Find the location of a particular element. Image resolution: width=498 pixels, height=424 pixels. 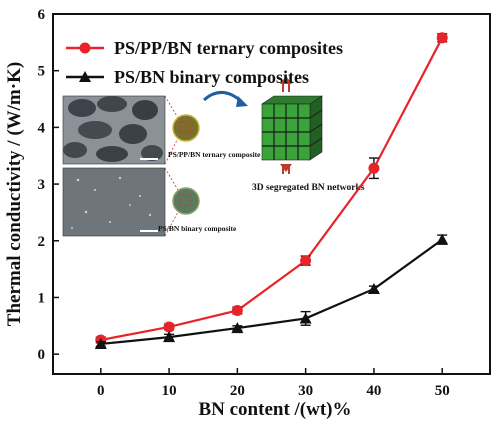

x-tick-label: 20 is located at coordinates (237, 391).